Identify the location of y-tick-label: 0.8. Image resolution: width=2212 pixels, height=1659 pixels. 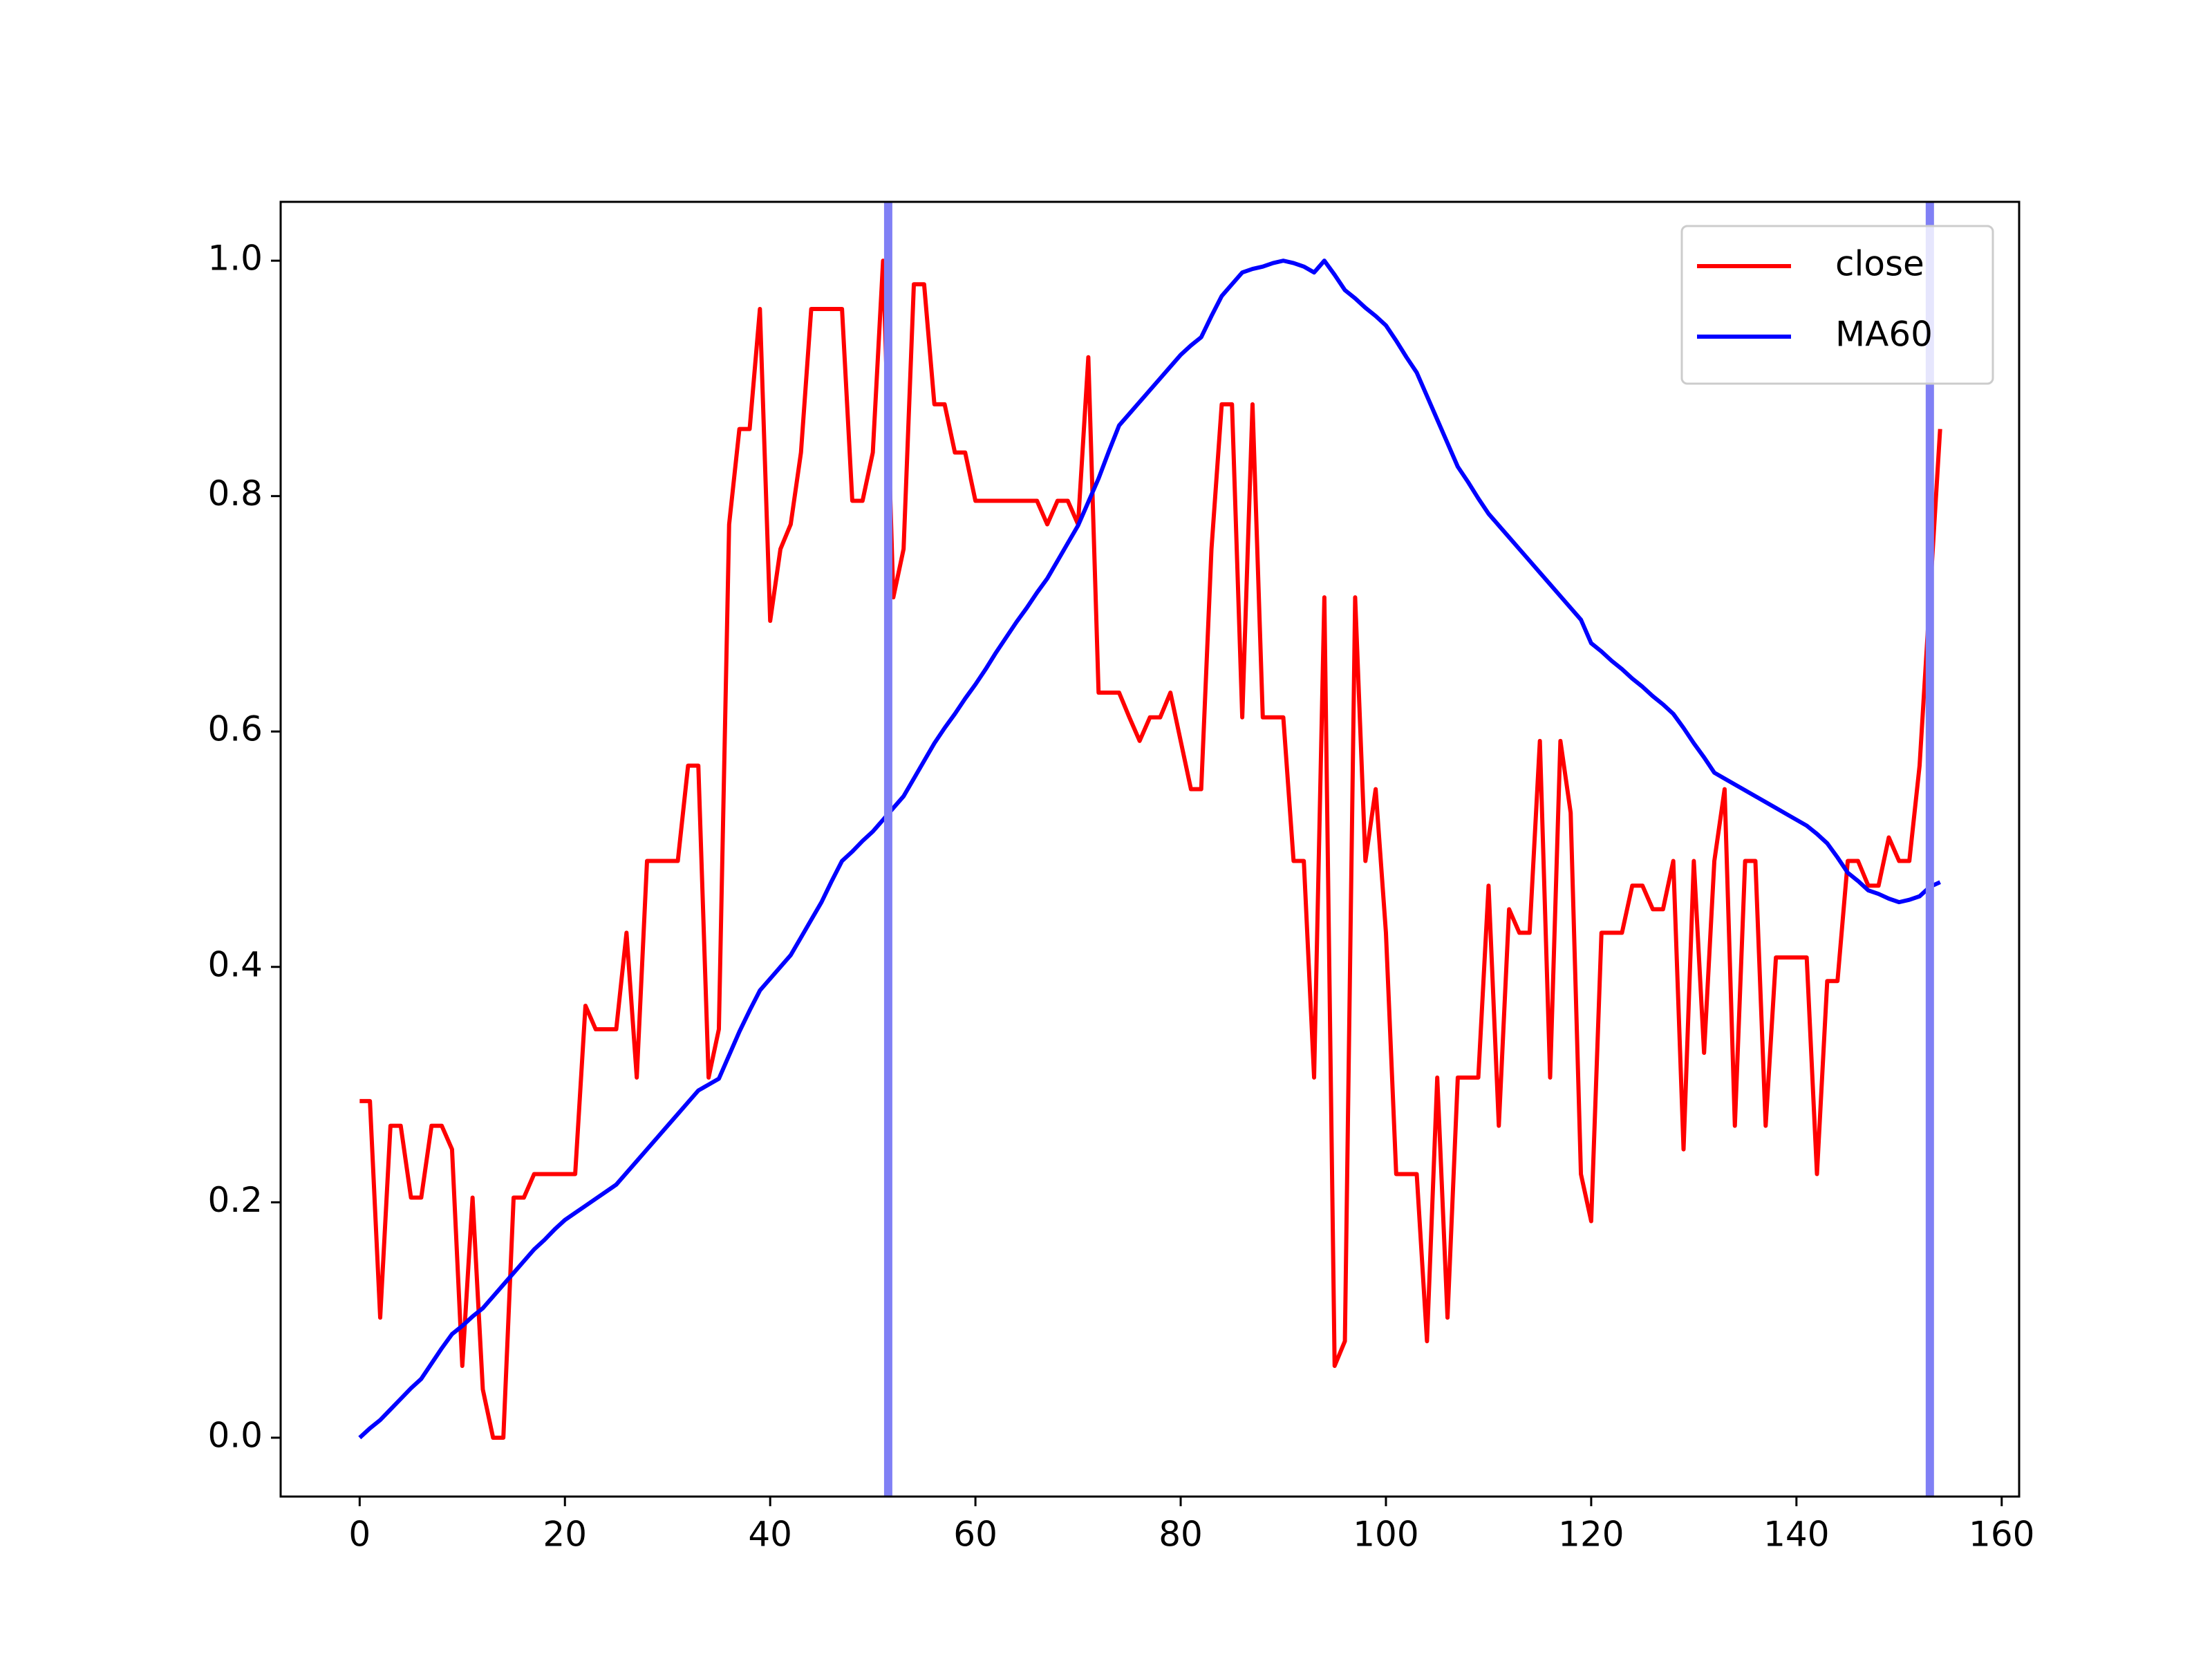
(235, 494).